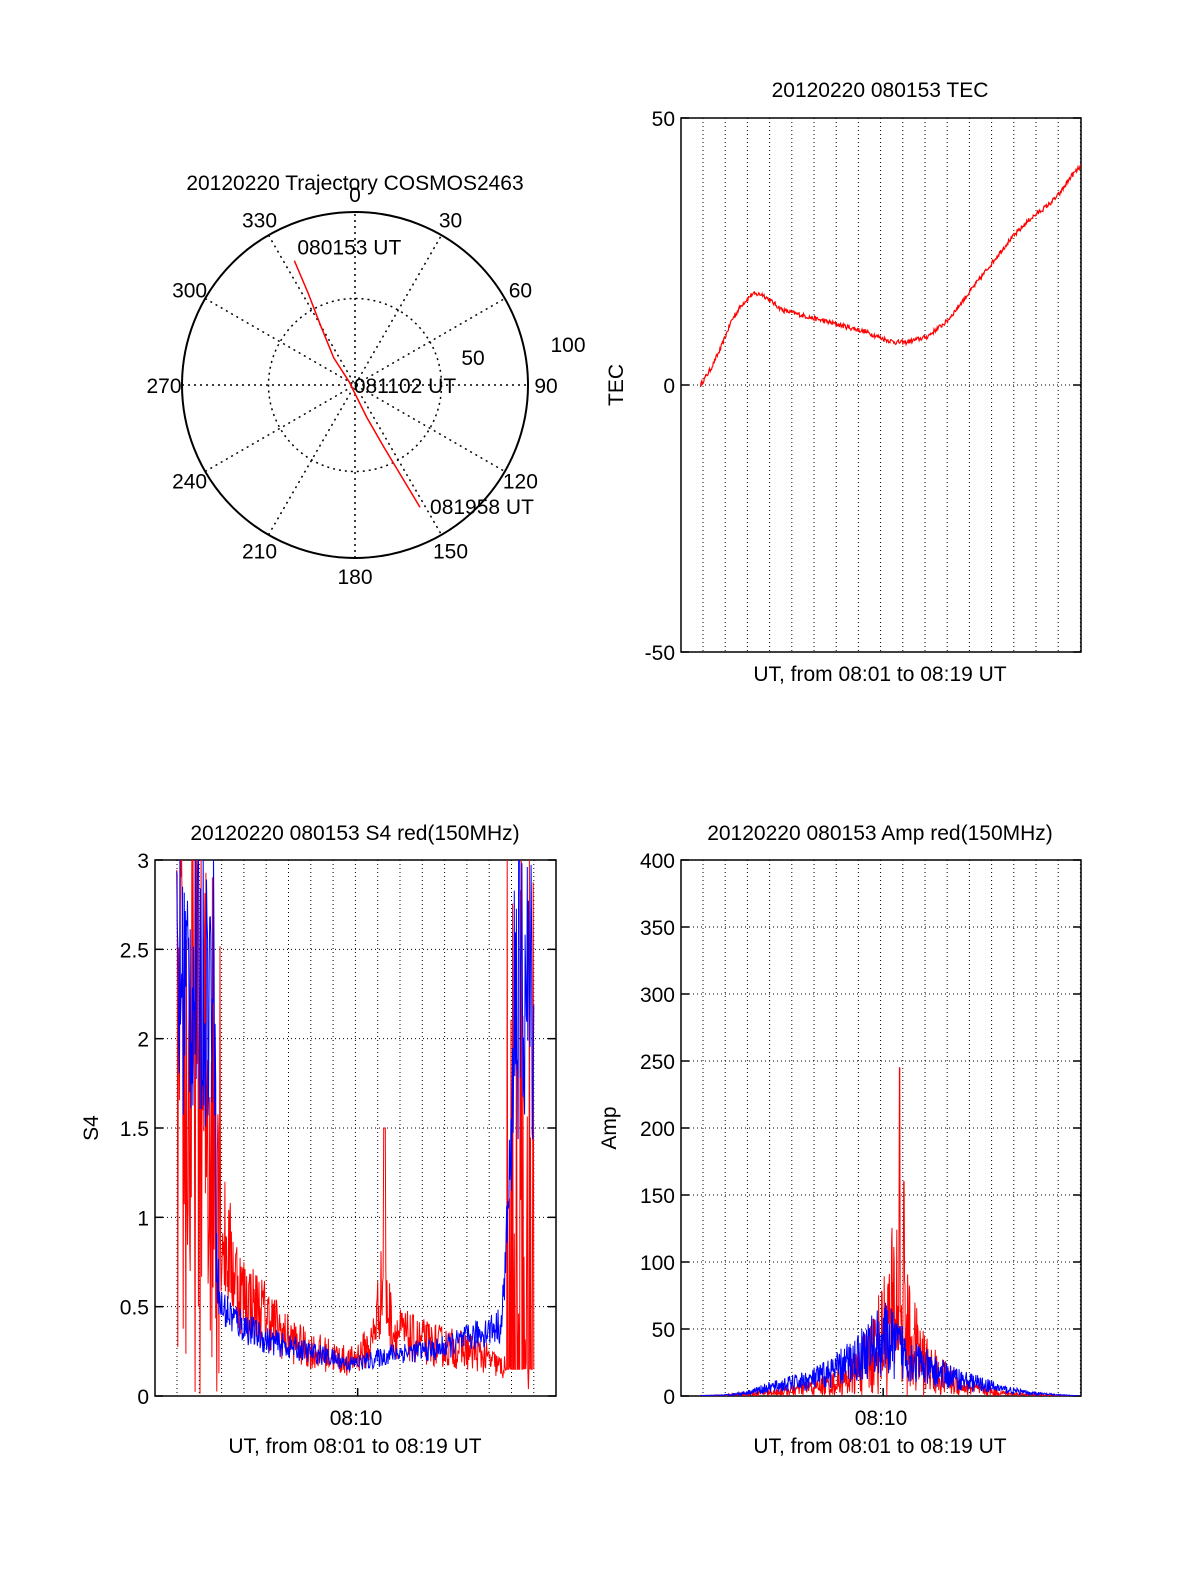 This screenshot has width=1200, height=1575. Describe the element at coordinates (669, 1397) in the screenshot. I see `amp-ytick-label: 0` at that location.